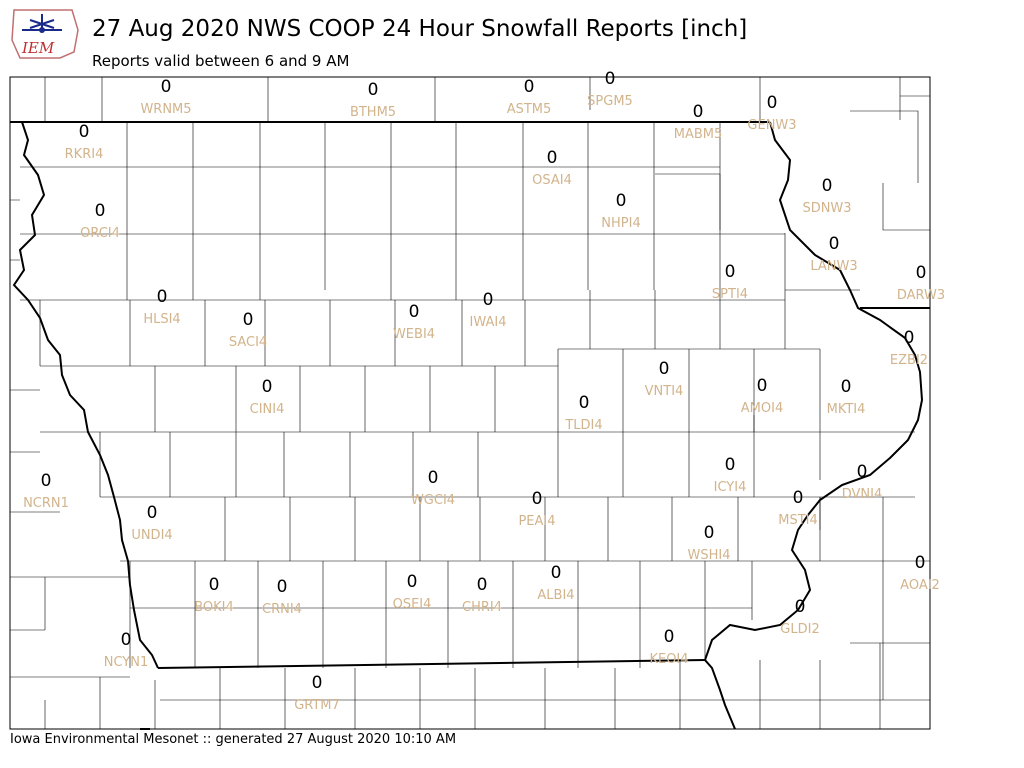 The width and height of the screenshot is (1024, 768). What do you see at coordinates (214, 595) in the screenshot?
I see `station-boki4: 0 BOKI4` at bounding box center [214, 595].